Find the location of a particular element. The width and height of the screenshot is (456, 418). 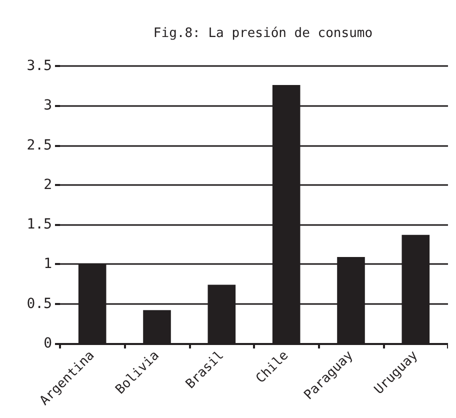

y-tick-label: 3 is located at coordinates (48, 106).